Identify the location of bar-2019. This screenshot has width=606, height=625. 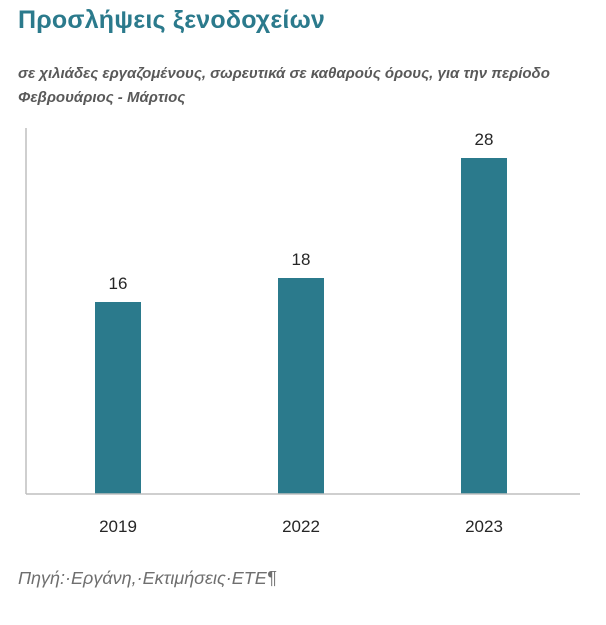
(118, 398).